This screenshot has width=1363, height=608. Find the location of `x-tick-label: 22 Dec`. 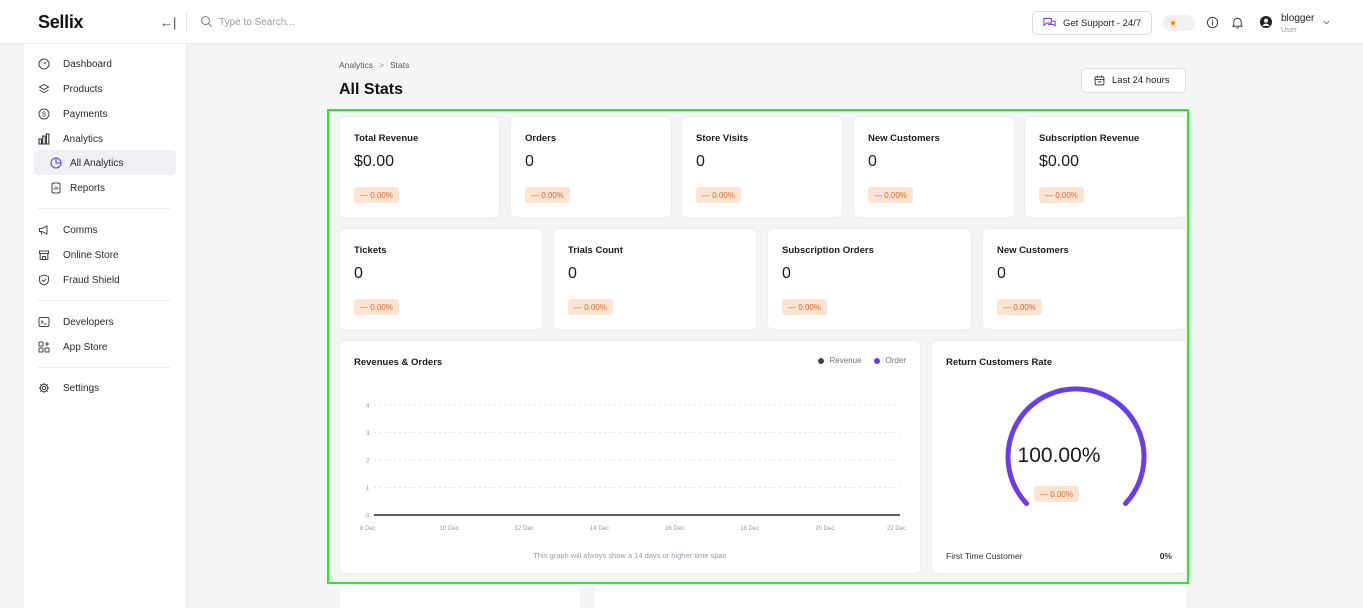

x-tick-label: 22 Dec is located at coordinates (896, 529).